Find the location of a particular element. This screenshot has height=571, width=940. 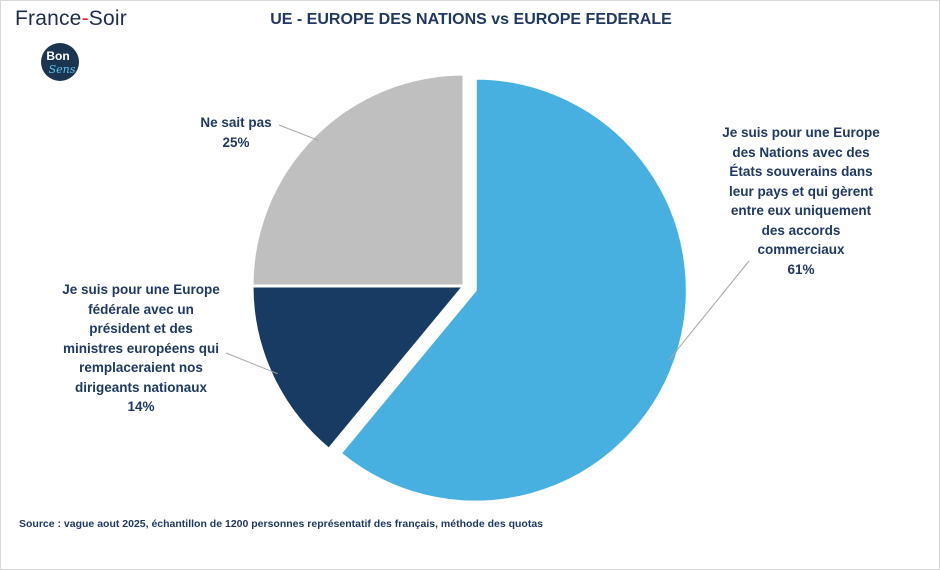

slice-value-label: 14% is located at coordinates (141, 406).